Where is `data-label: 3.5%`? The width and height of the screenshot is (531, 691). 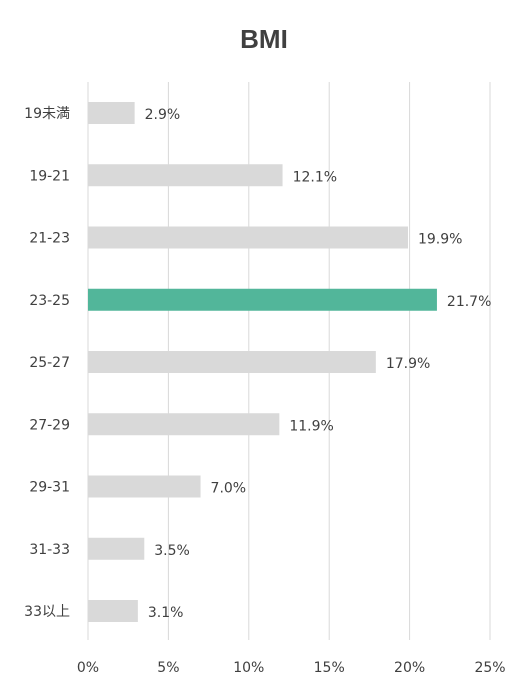 data-label: 3.5% is located at coordinates (172, 551).